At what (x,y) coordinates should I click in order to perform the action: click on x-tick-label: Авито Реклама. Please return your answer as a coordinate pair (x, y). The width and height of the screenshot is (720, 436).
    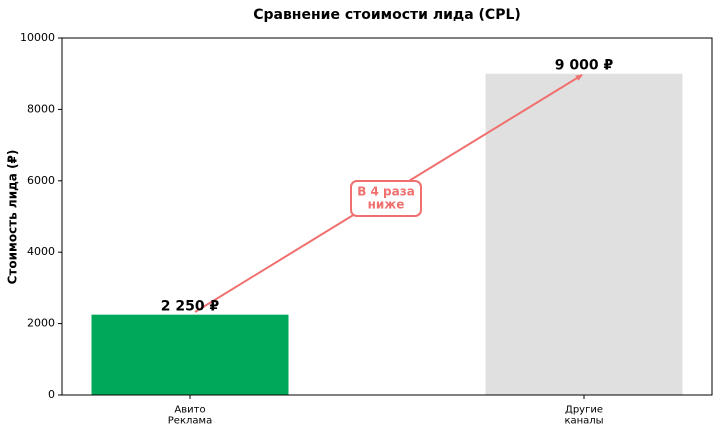
    Looking at the image, I should click on (190, 416).